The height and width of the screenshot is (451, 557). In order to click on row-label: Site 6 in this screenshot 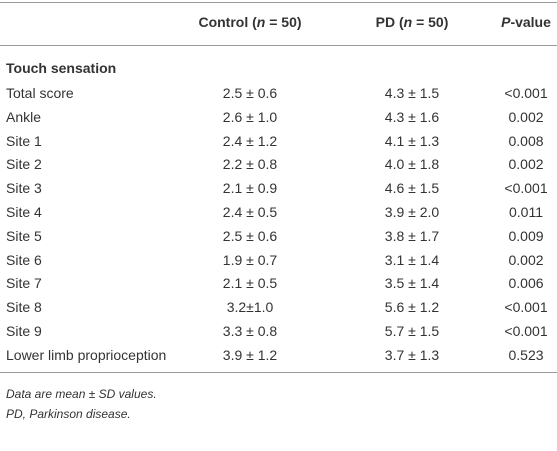, I will do `click(24, 259)`.